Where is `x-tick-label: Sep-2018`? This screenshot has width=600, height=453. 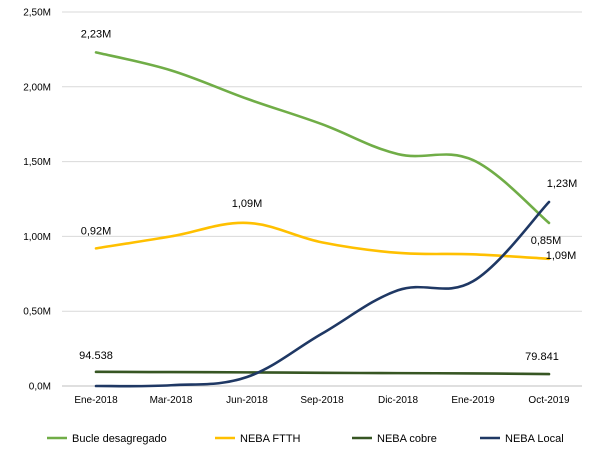 x-tick-label: Sep-2018 is located at coordinates (322, 400).